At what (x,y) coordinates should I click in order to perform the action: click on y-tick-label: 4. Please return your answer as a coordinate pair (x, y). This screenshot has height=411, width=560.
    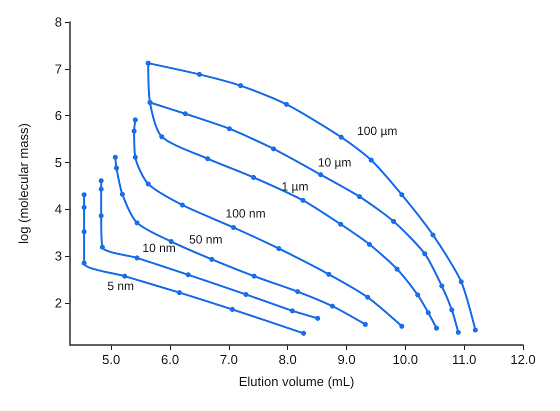
    Looking at the image, I should click on (58, 209).